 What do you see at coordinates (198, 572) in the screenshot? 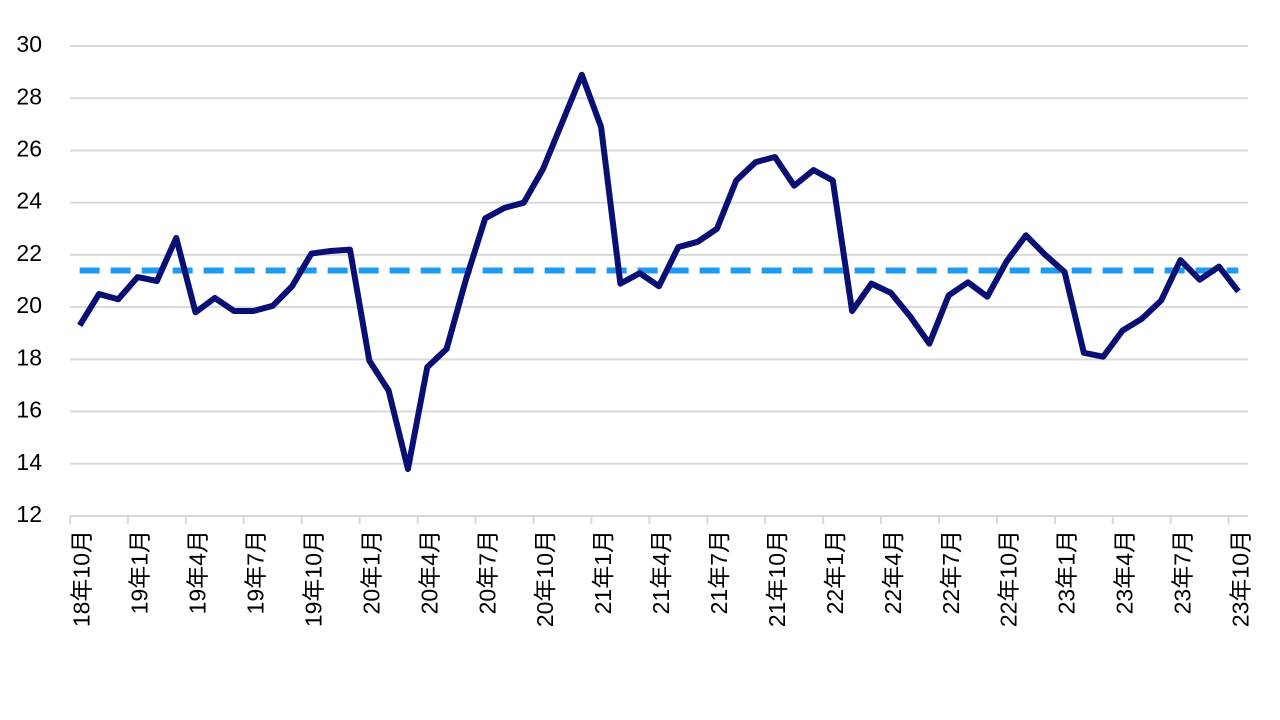
I see `x-tick-label: 19年4月` at bounding box center [198, 572].